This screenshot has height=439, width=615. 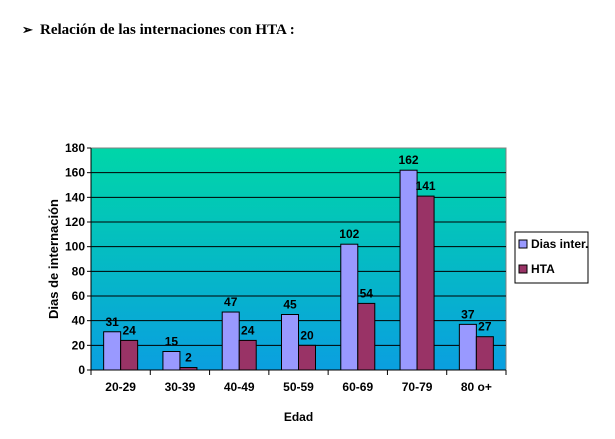 What do you see at coordinates (298, 417) in the screenshot?
I see `x-axis-title: Edad` at bounding box center [298, 417].